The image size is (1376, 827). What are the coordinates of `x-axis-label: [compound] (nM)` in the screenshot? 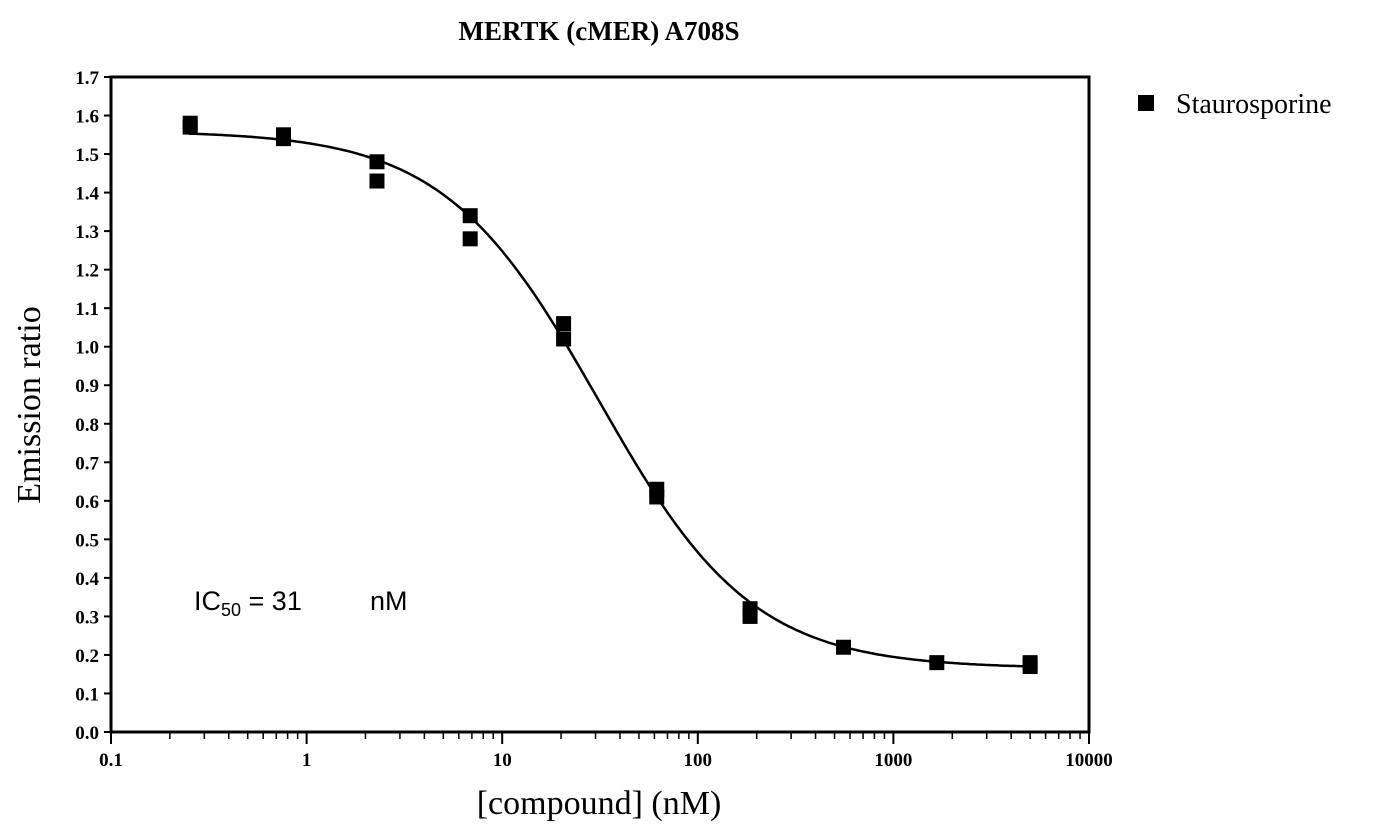 It's located at (599, 803).